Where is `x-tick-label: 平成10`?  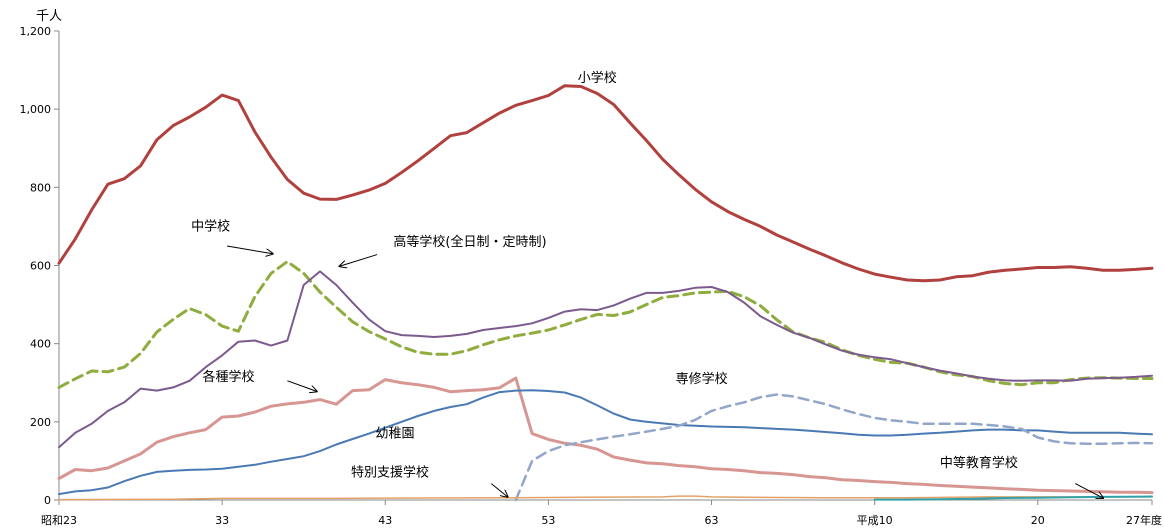
x-tick-label: 平成10 is located at coordinates (875, 520).